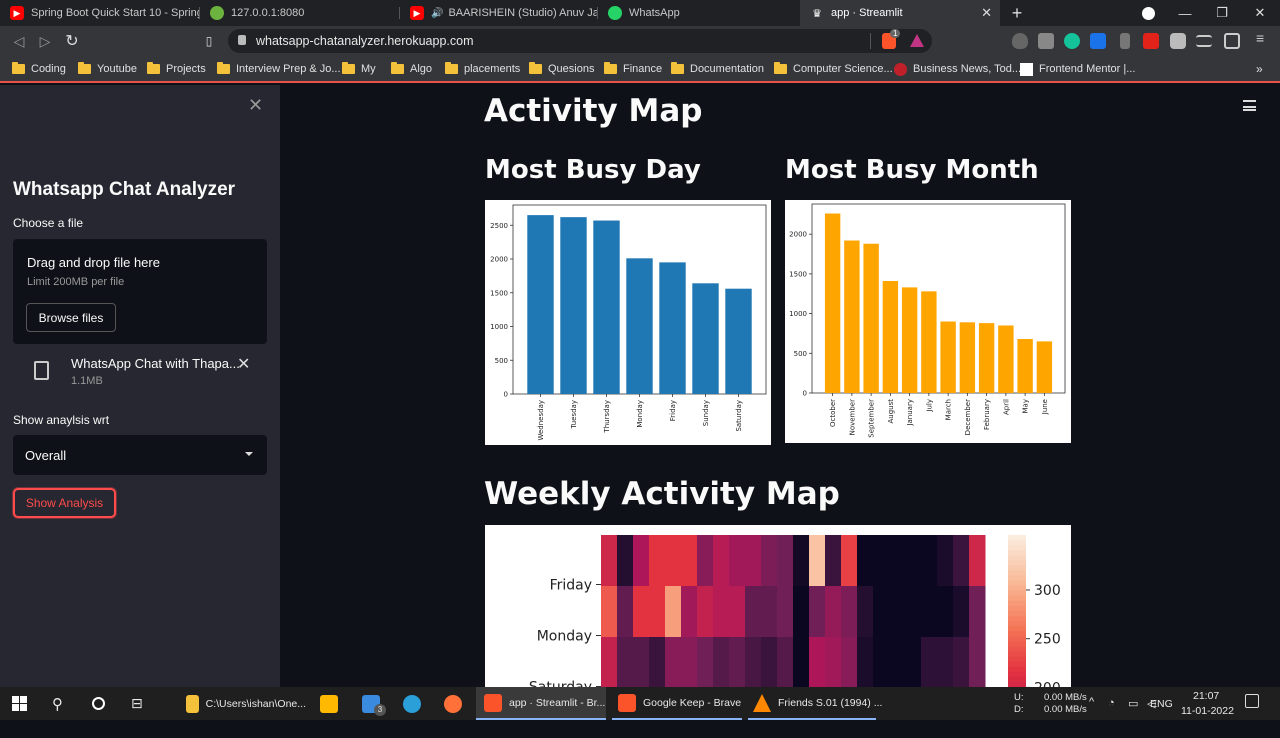  I want to click on extension-blue-icon, so click(1098, 41).